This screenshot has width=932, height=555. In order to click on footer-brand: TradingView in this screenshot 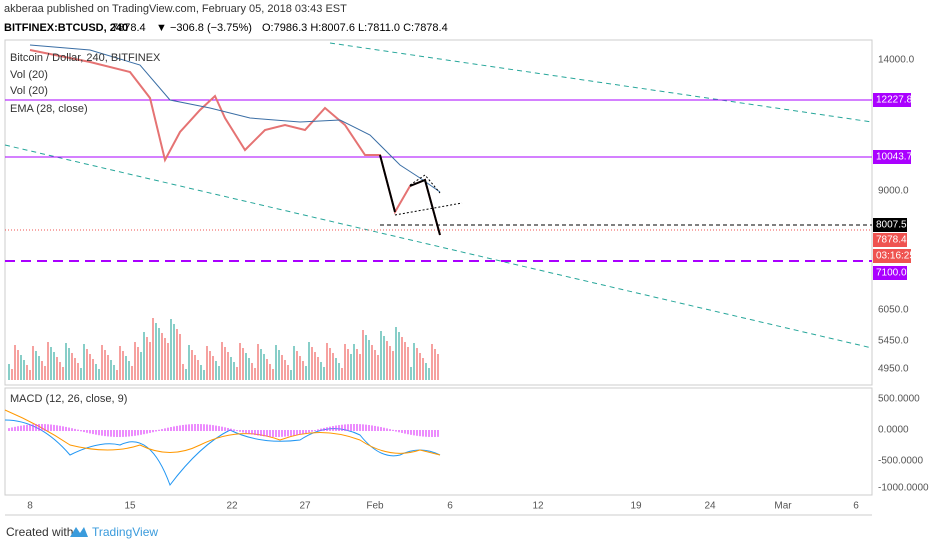, I will do `click(125, 532)`.